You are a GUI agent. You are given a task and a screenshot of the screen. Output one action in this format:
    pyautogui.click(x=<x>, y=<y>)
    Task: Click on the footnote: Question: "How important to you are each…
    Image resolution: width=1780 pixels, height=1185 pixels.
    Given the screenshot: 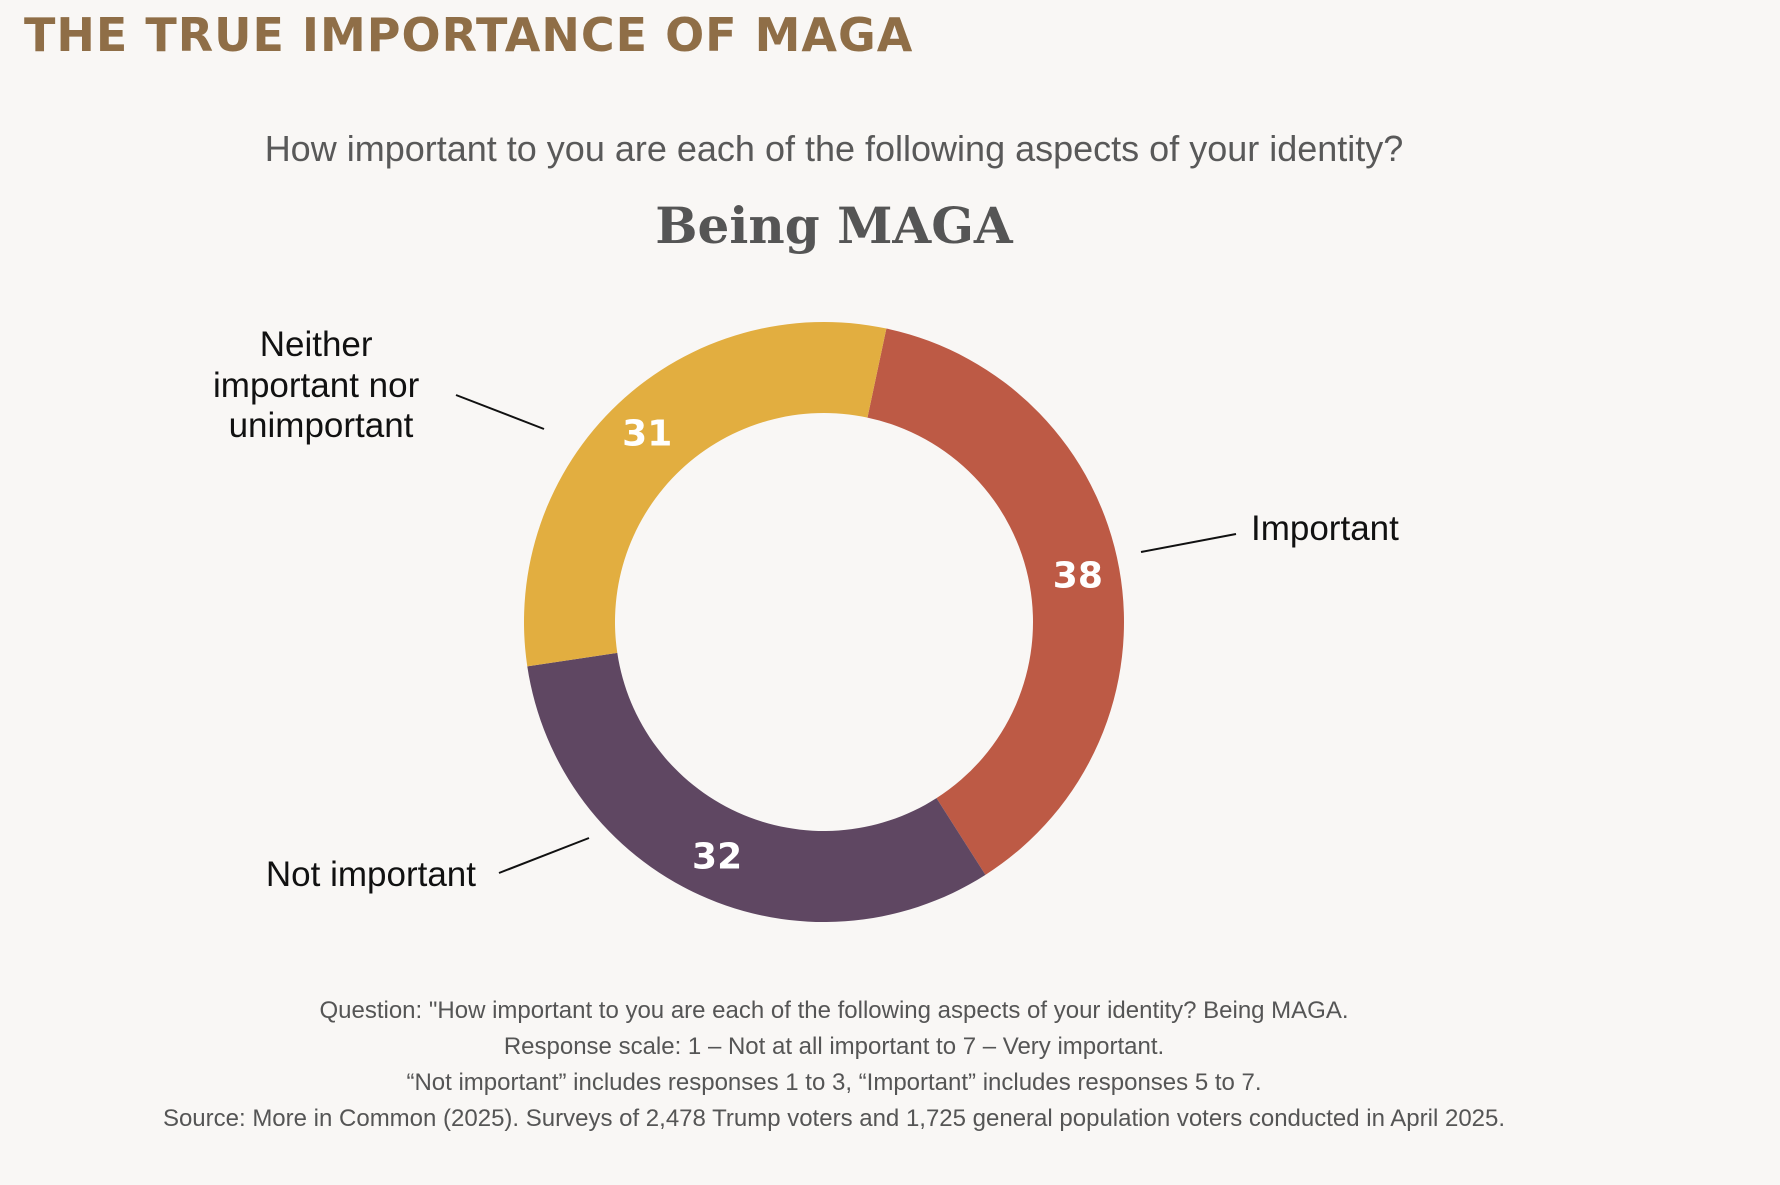 What is the action you would take?
    pyautogui.click(x=834, y=1065)
    